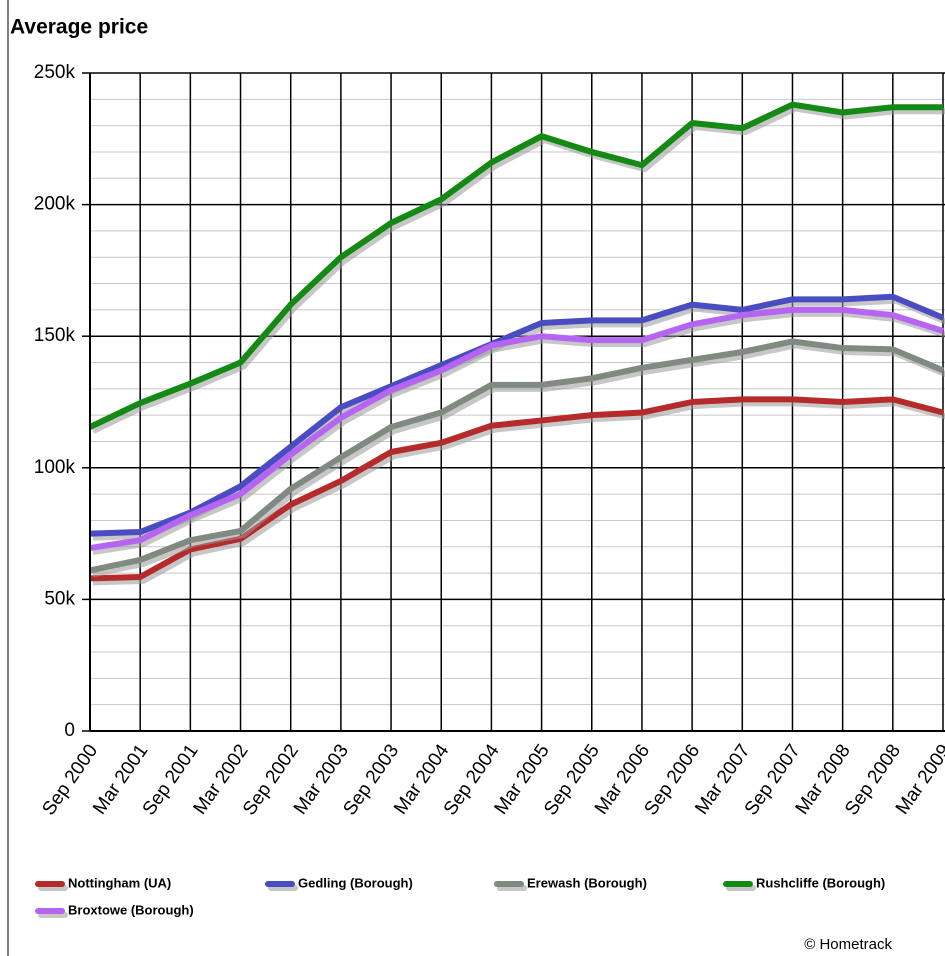 This screenshot has width=945, height=956. Describe the element at coordinates (55, 204) in the screenshot. I see `y-tick-label: 200k` at that location.